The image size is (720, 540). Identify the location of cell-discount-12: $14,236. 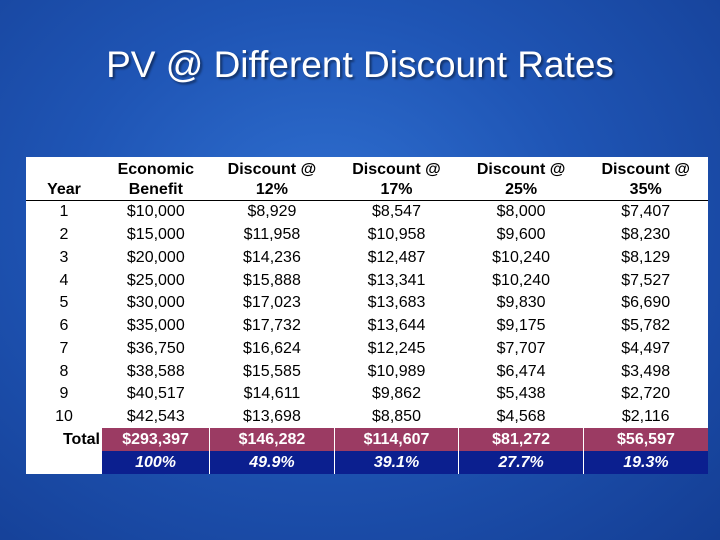
(272, 257).